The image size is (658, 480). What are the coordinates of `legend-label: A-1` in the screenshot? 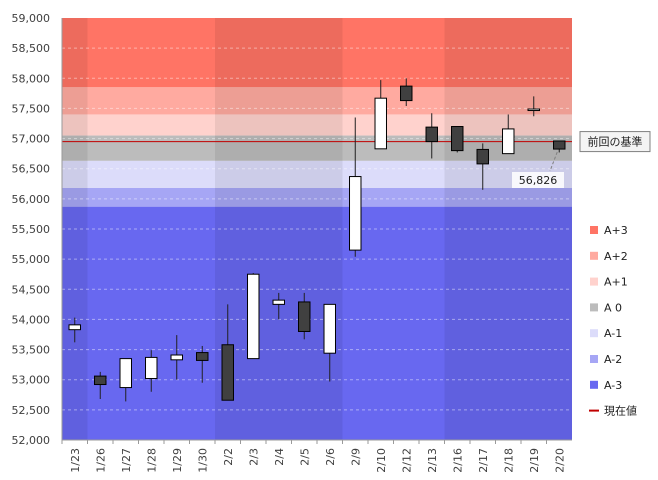 It's located at (613, 333).